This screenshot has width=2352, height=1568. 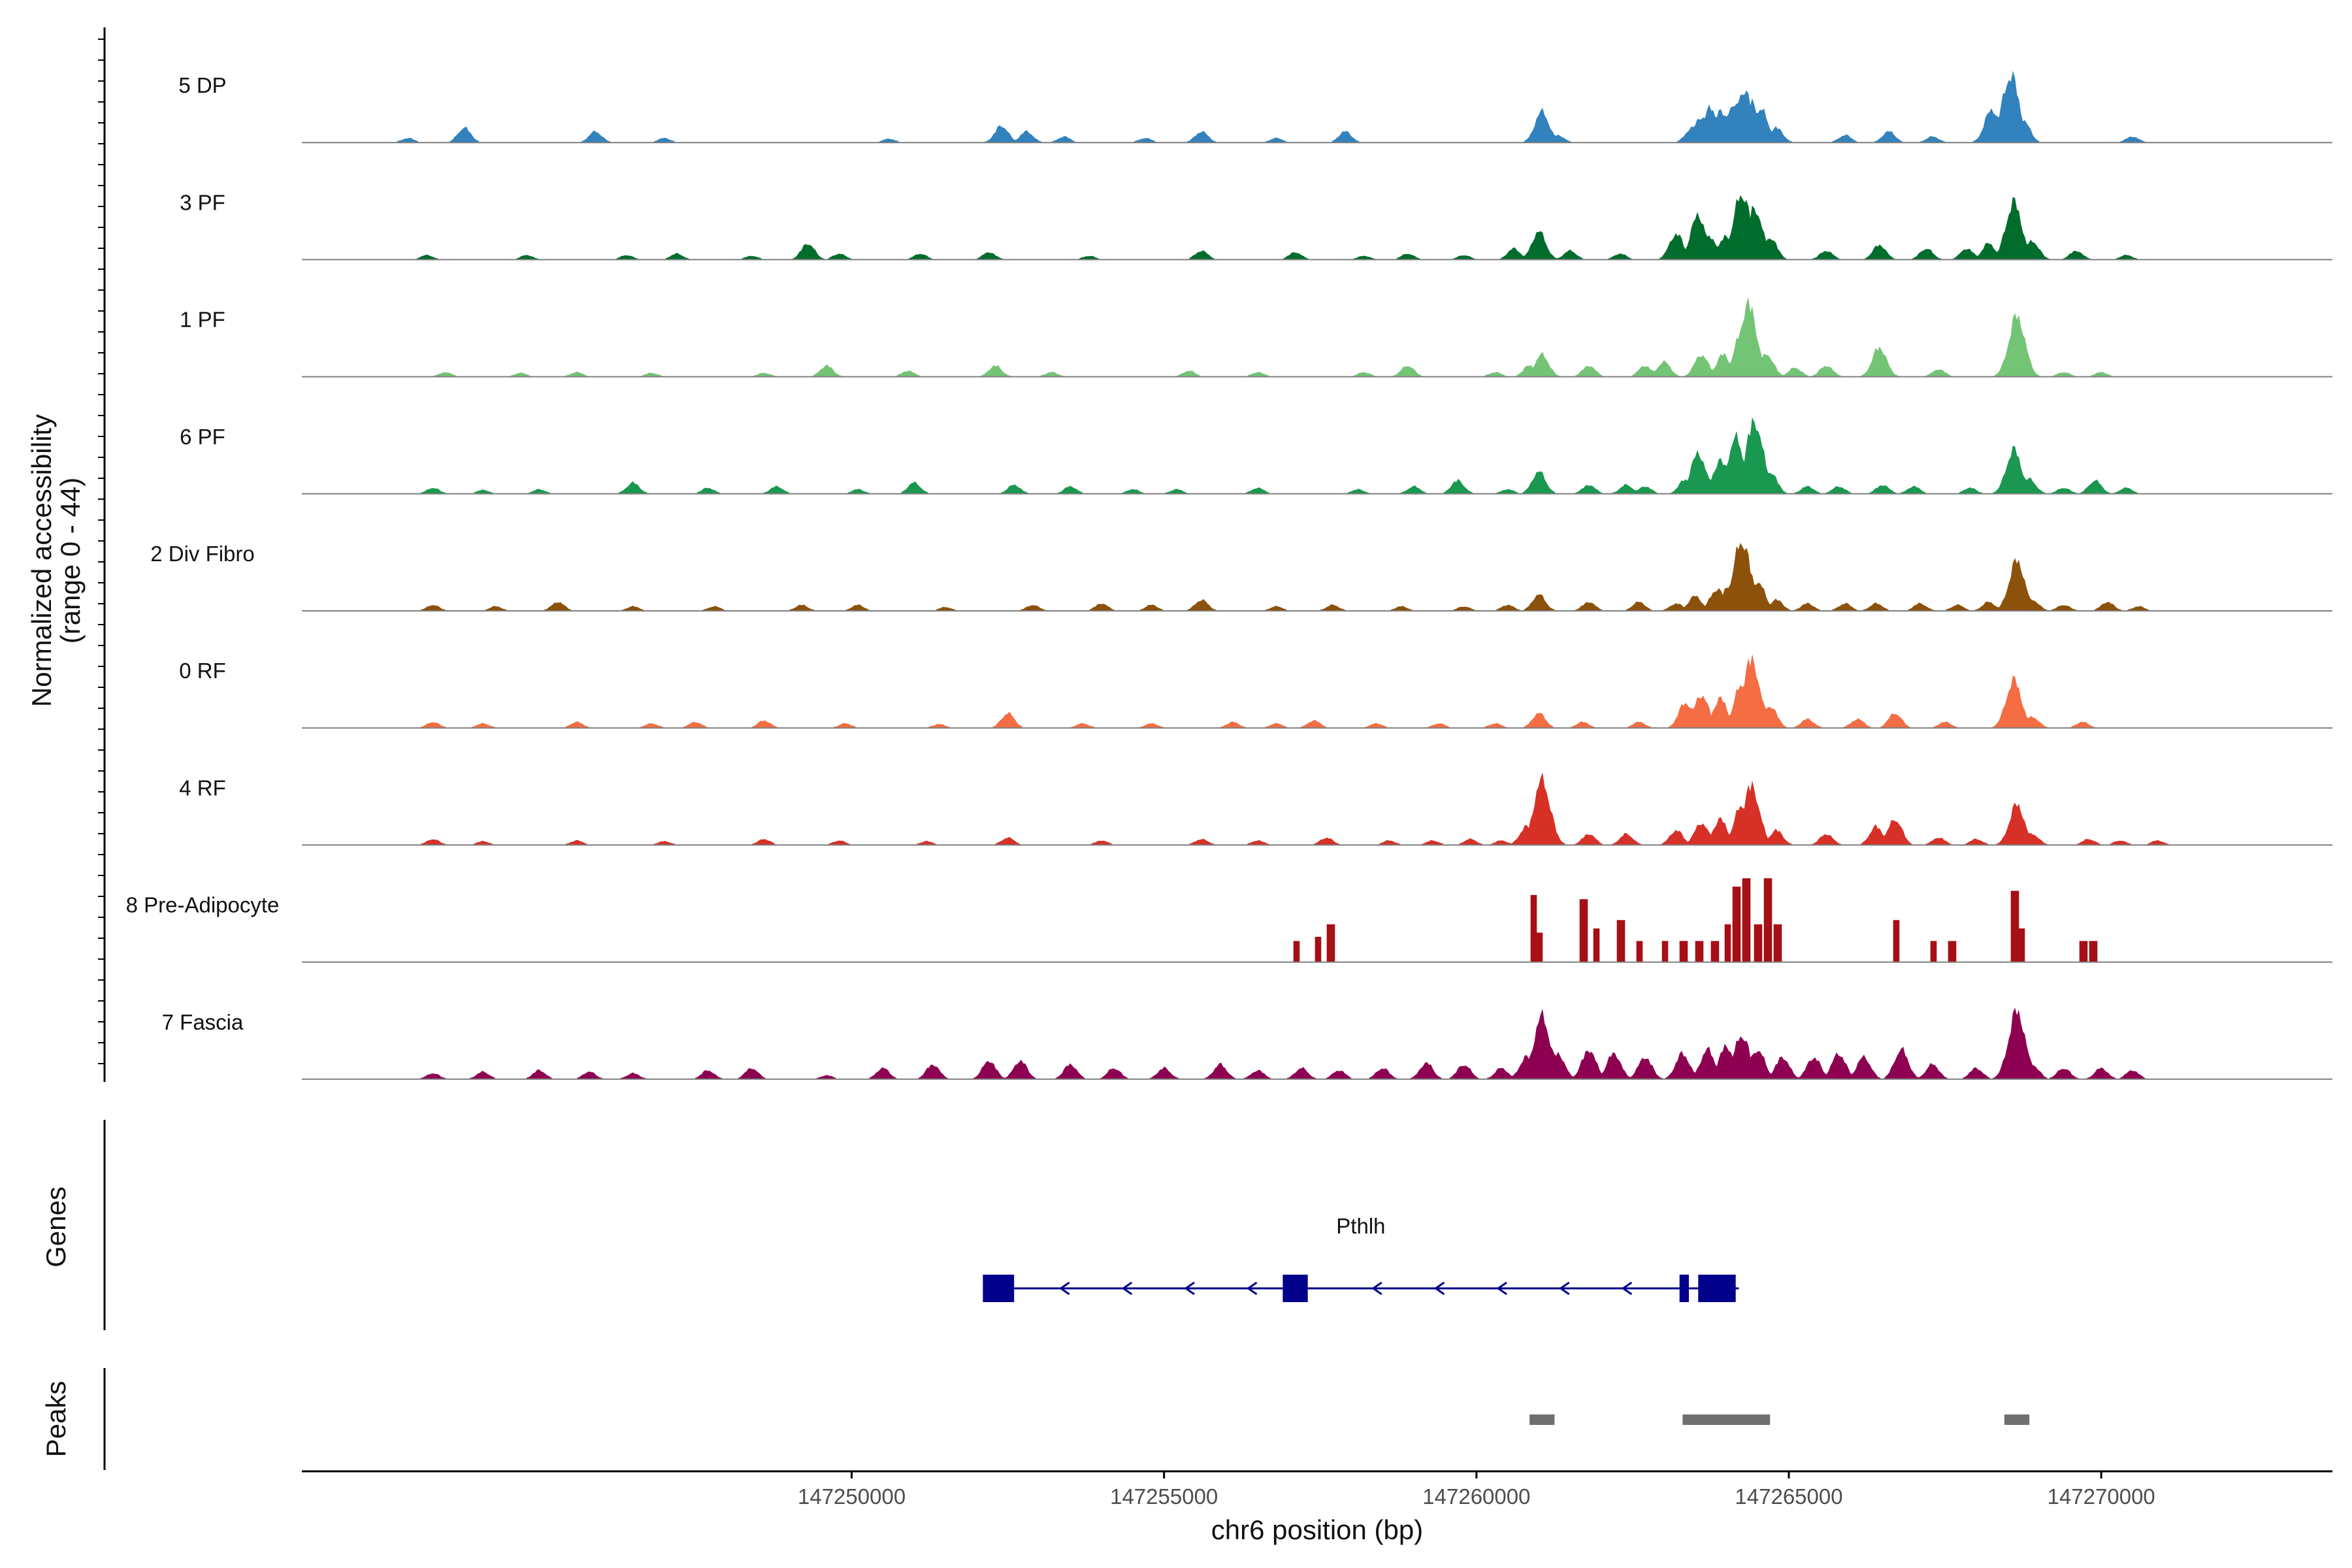 I want to click on y-axis-subtitle: (range 0 - 44), so click(x=70, y=561).